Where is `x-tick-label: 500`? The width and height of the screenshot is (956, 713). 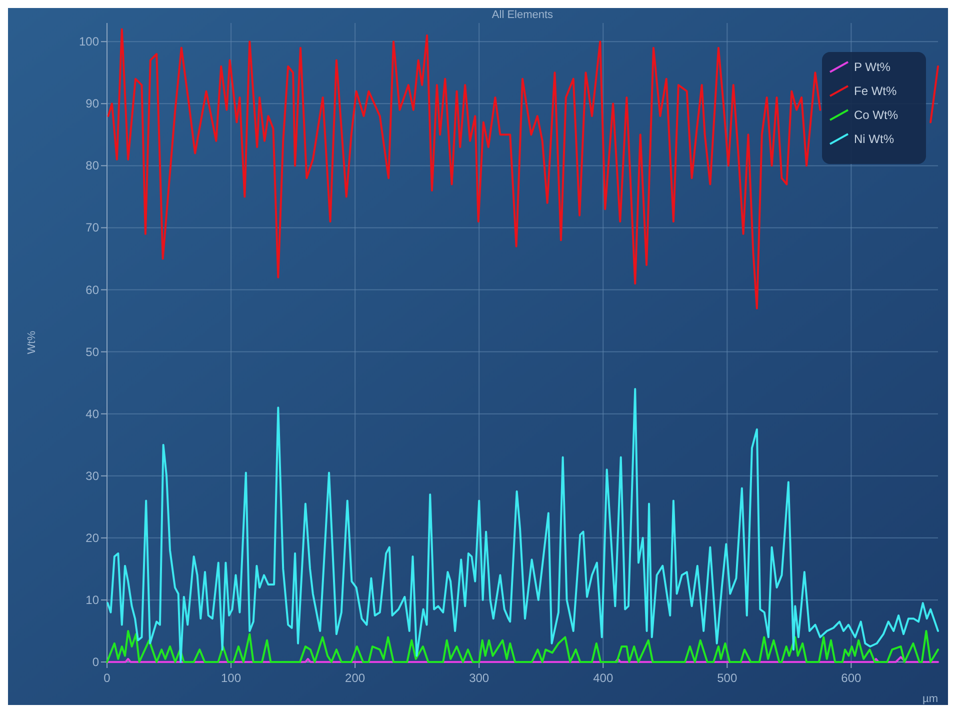
x-tick-label: 500 is located at coordinates (727, 678).